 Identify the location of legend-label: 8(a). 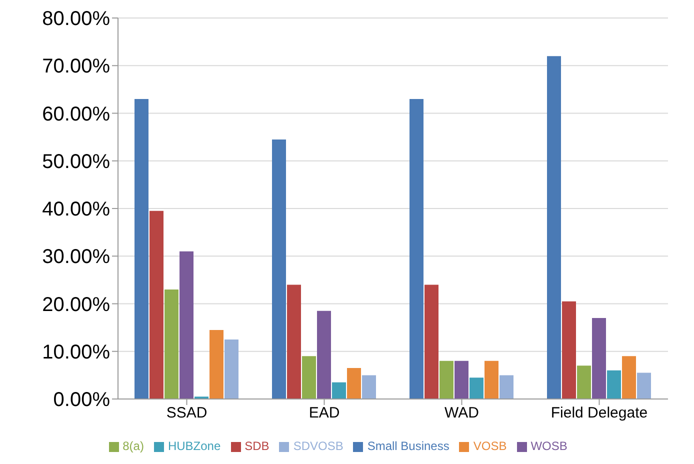
(133, 446).